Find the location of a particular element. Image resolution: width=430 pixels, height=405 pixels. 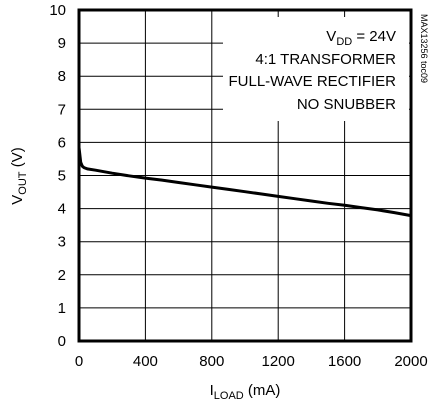

x-axis-label: ILOAD (mA) is located at coordinates (245, 392).